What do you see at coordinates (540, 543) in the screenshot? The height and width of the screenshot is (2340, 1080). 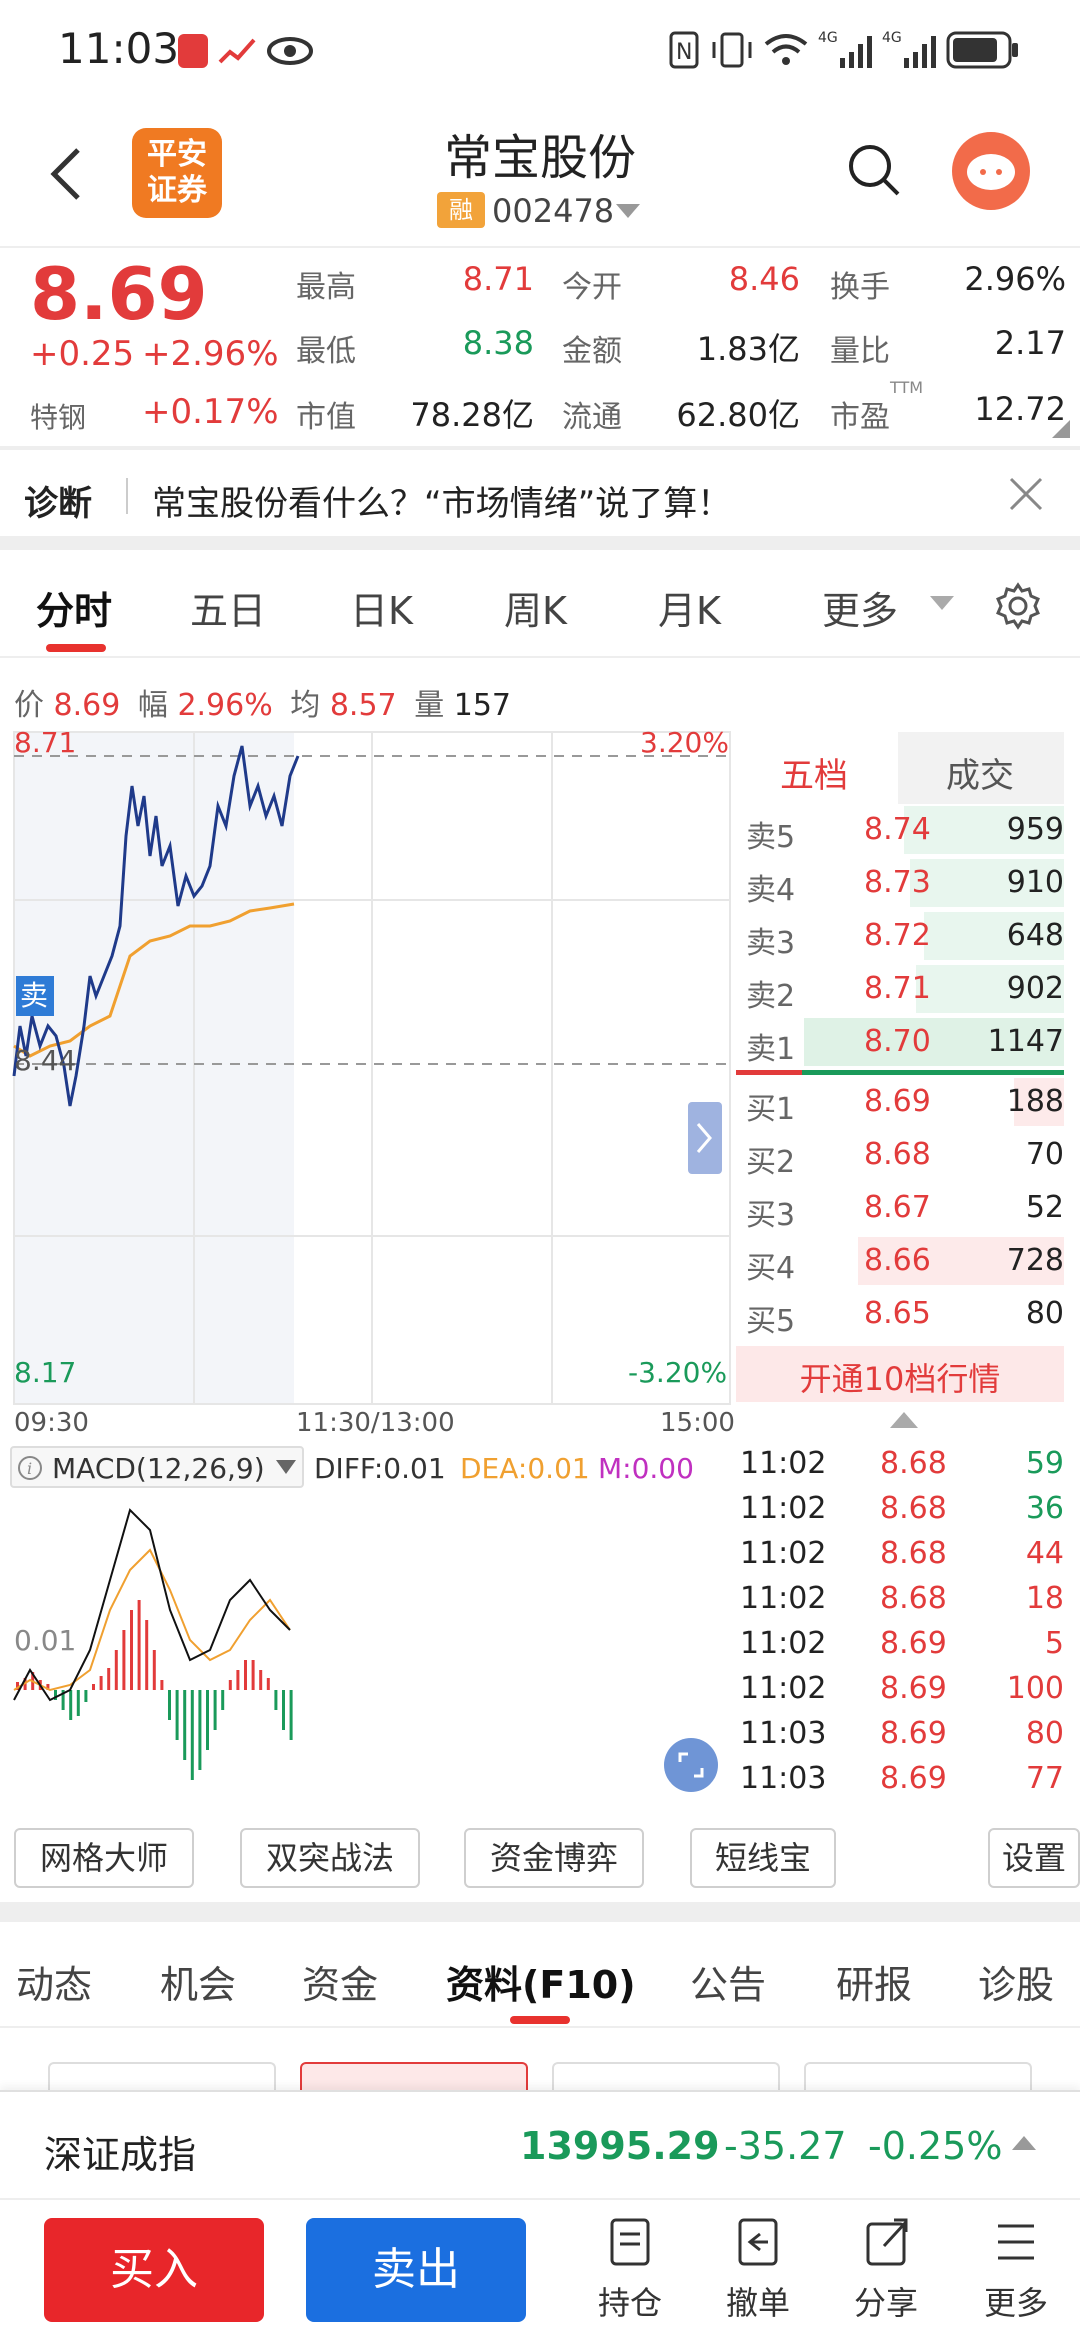 I see `notice-bottom-divider` at bounding box center [540, 543].